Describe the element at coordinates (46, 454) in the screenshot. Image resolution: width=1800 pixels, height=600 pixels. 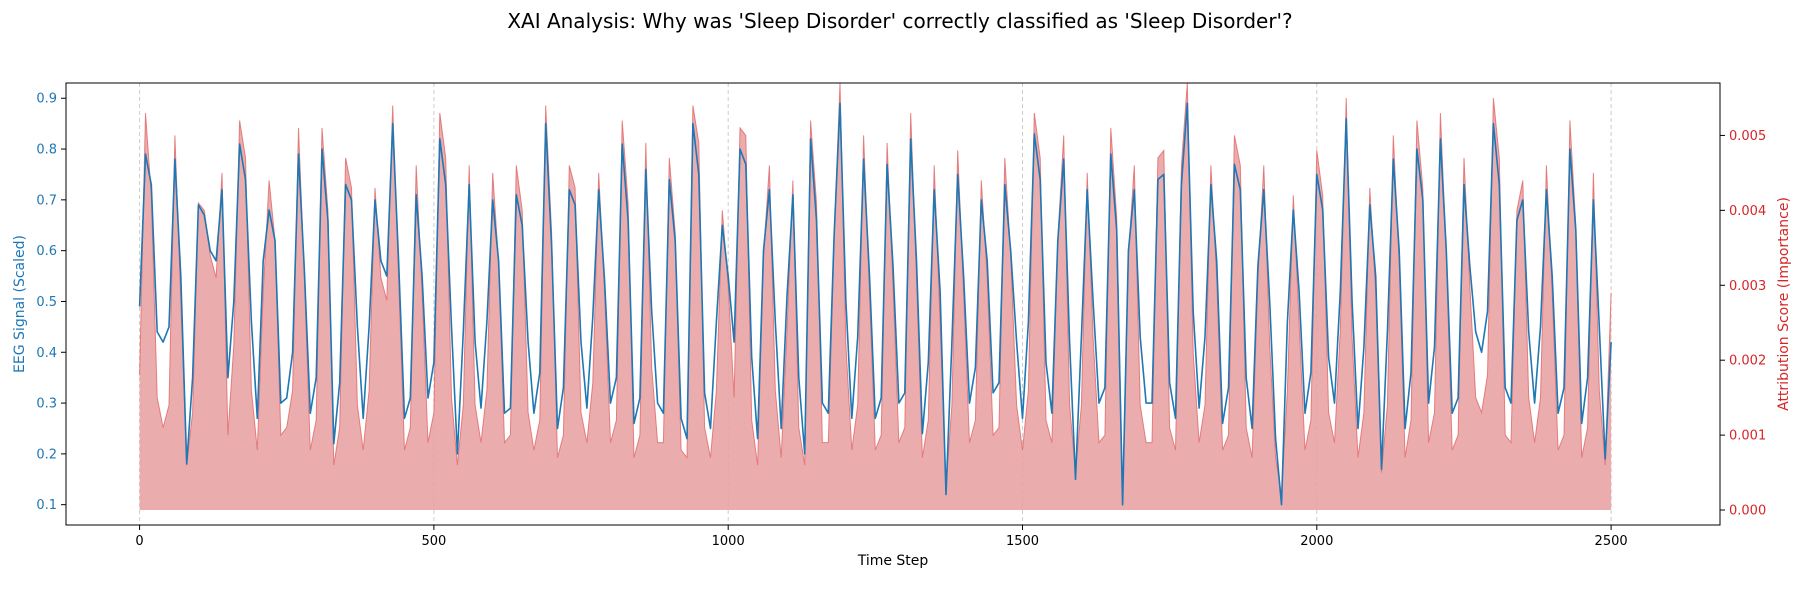
I see `y-left-tick-label: 0.2` at that location.